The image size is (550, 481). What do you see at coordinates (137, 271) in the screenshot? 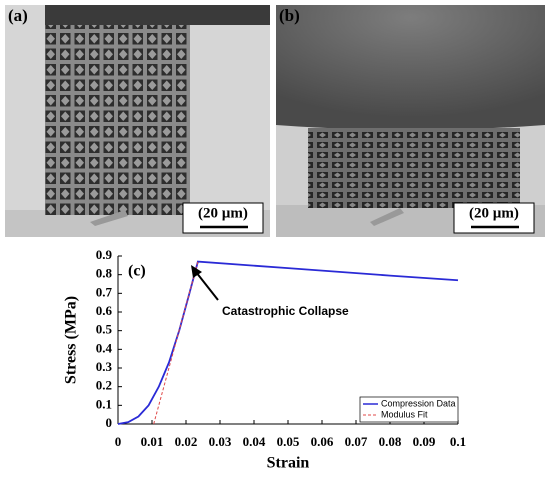
I see `chart-label: (c)` at bounding box center [137, 271].